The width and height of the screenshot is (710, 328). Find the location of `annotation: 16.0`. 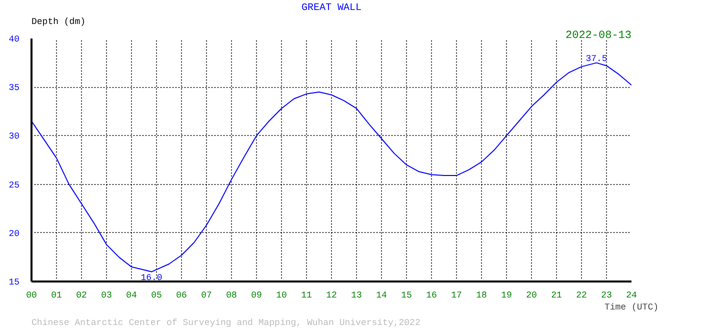

annotation: 16.0 is located at coordinates (151, 277).